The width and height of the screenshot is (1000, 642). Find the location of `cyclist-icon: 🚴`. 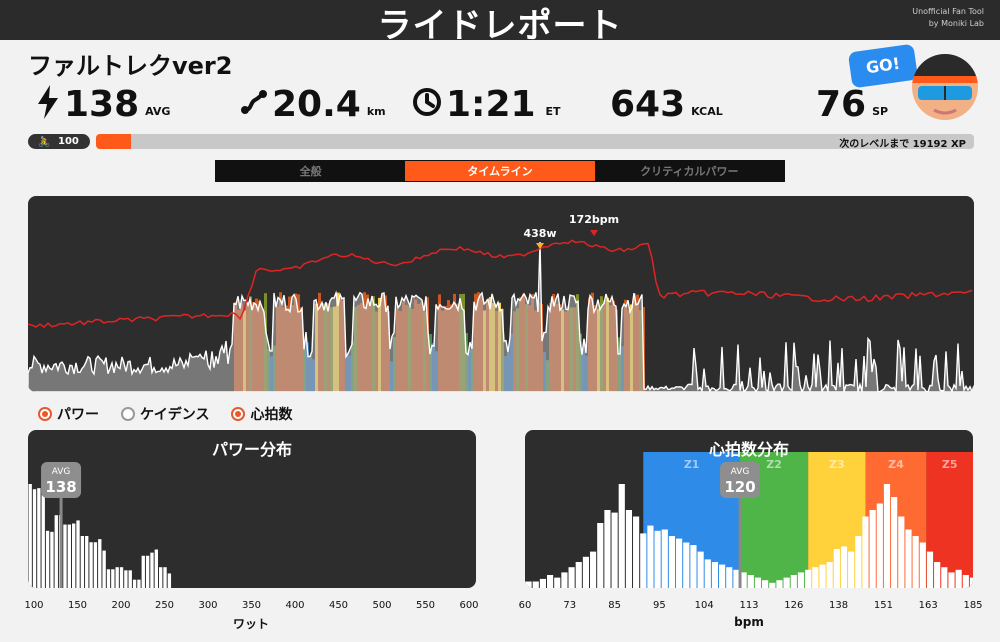

cyclist-icon: 🚴 is located at coordinates (44, 142).